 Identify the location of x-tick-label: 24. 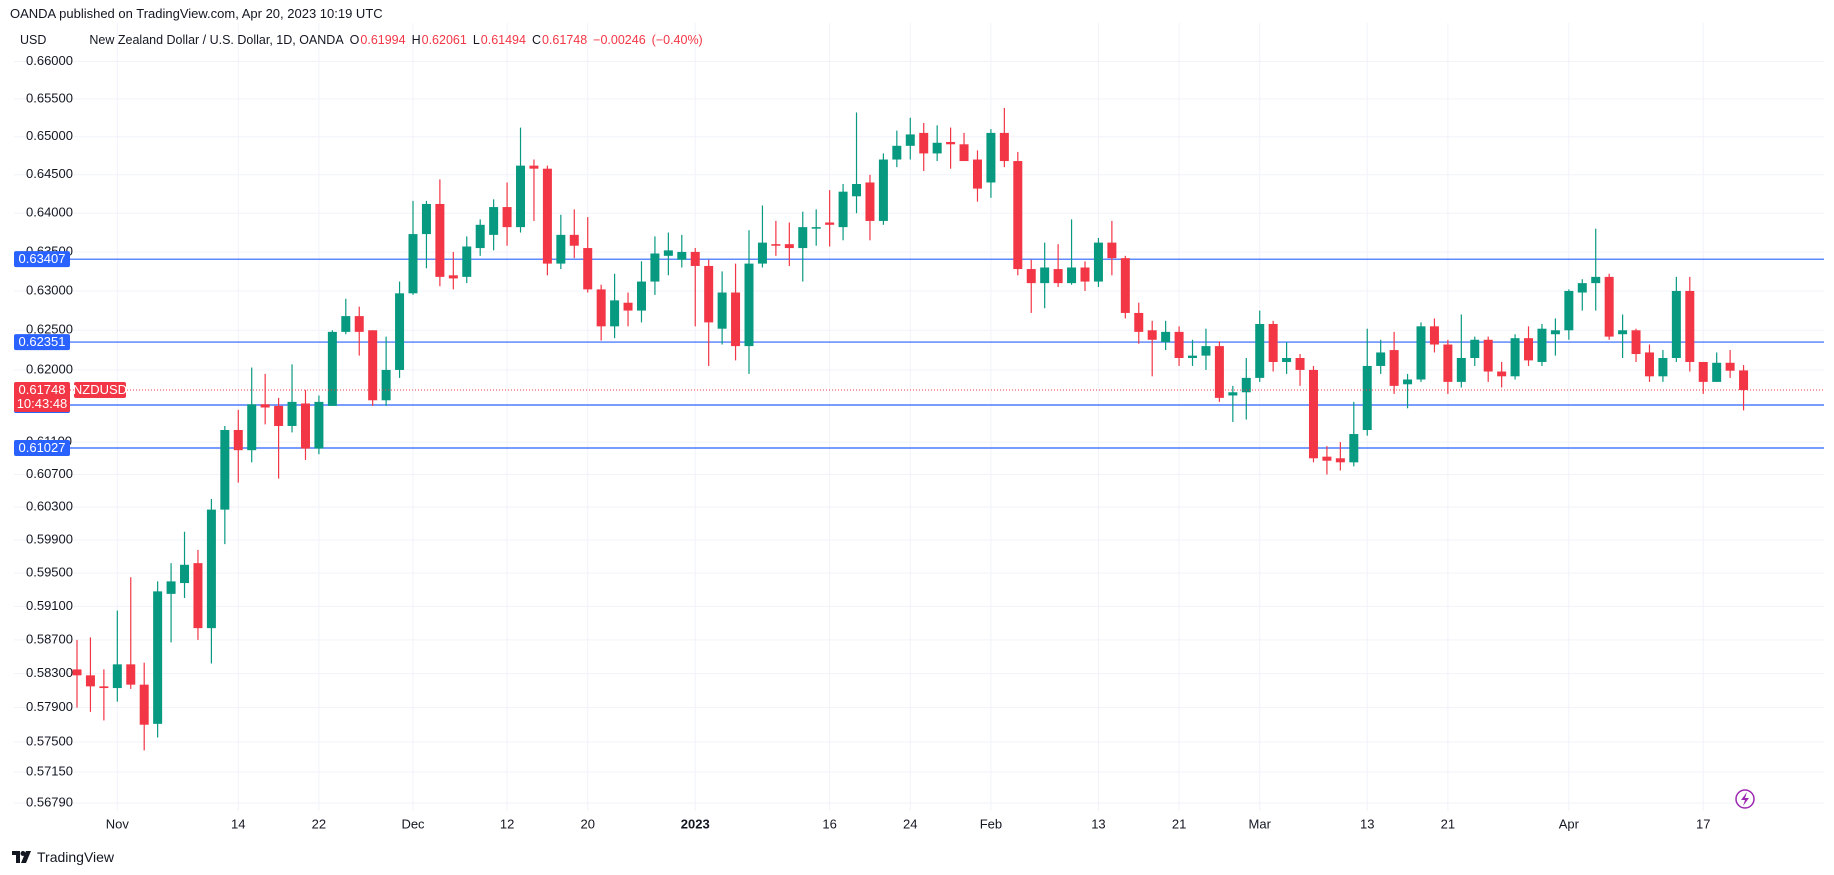
(910, 823).